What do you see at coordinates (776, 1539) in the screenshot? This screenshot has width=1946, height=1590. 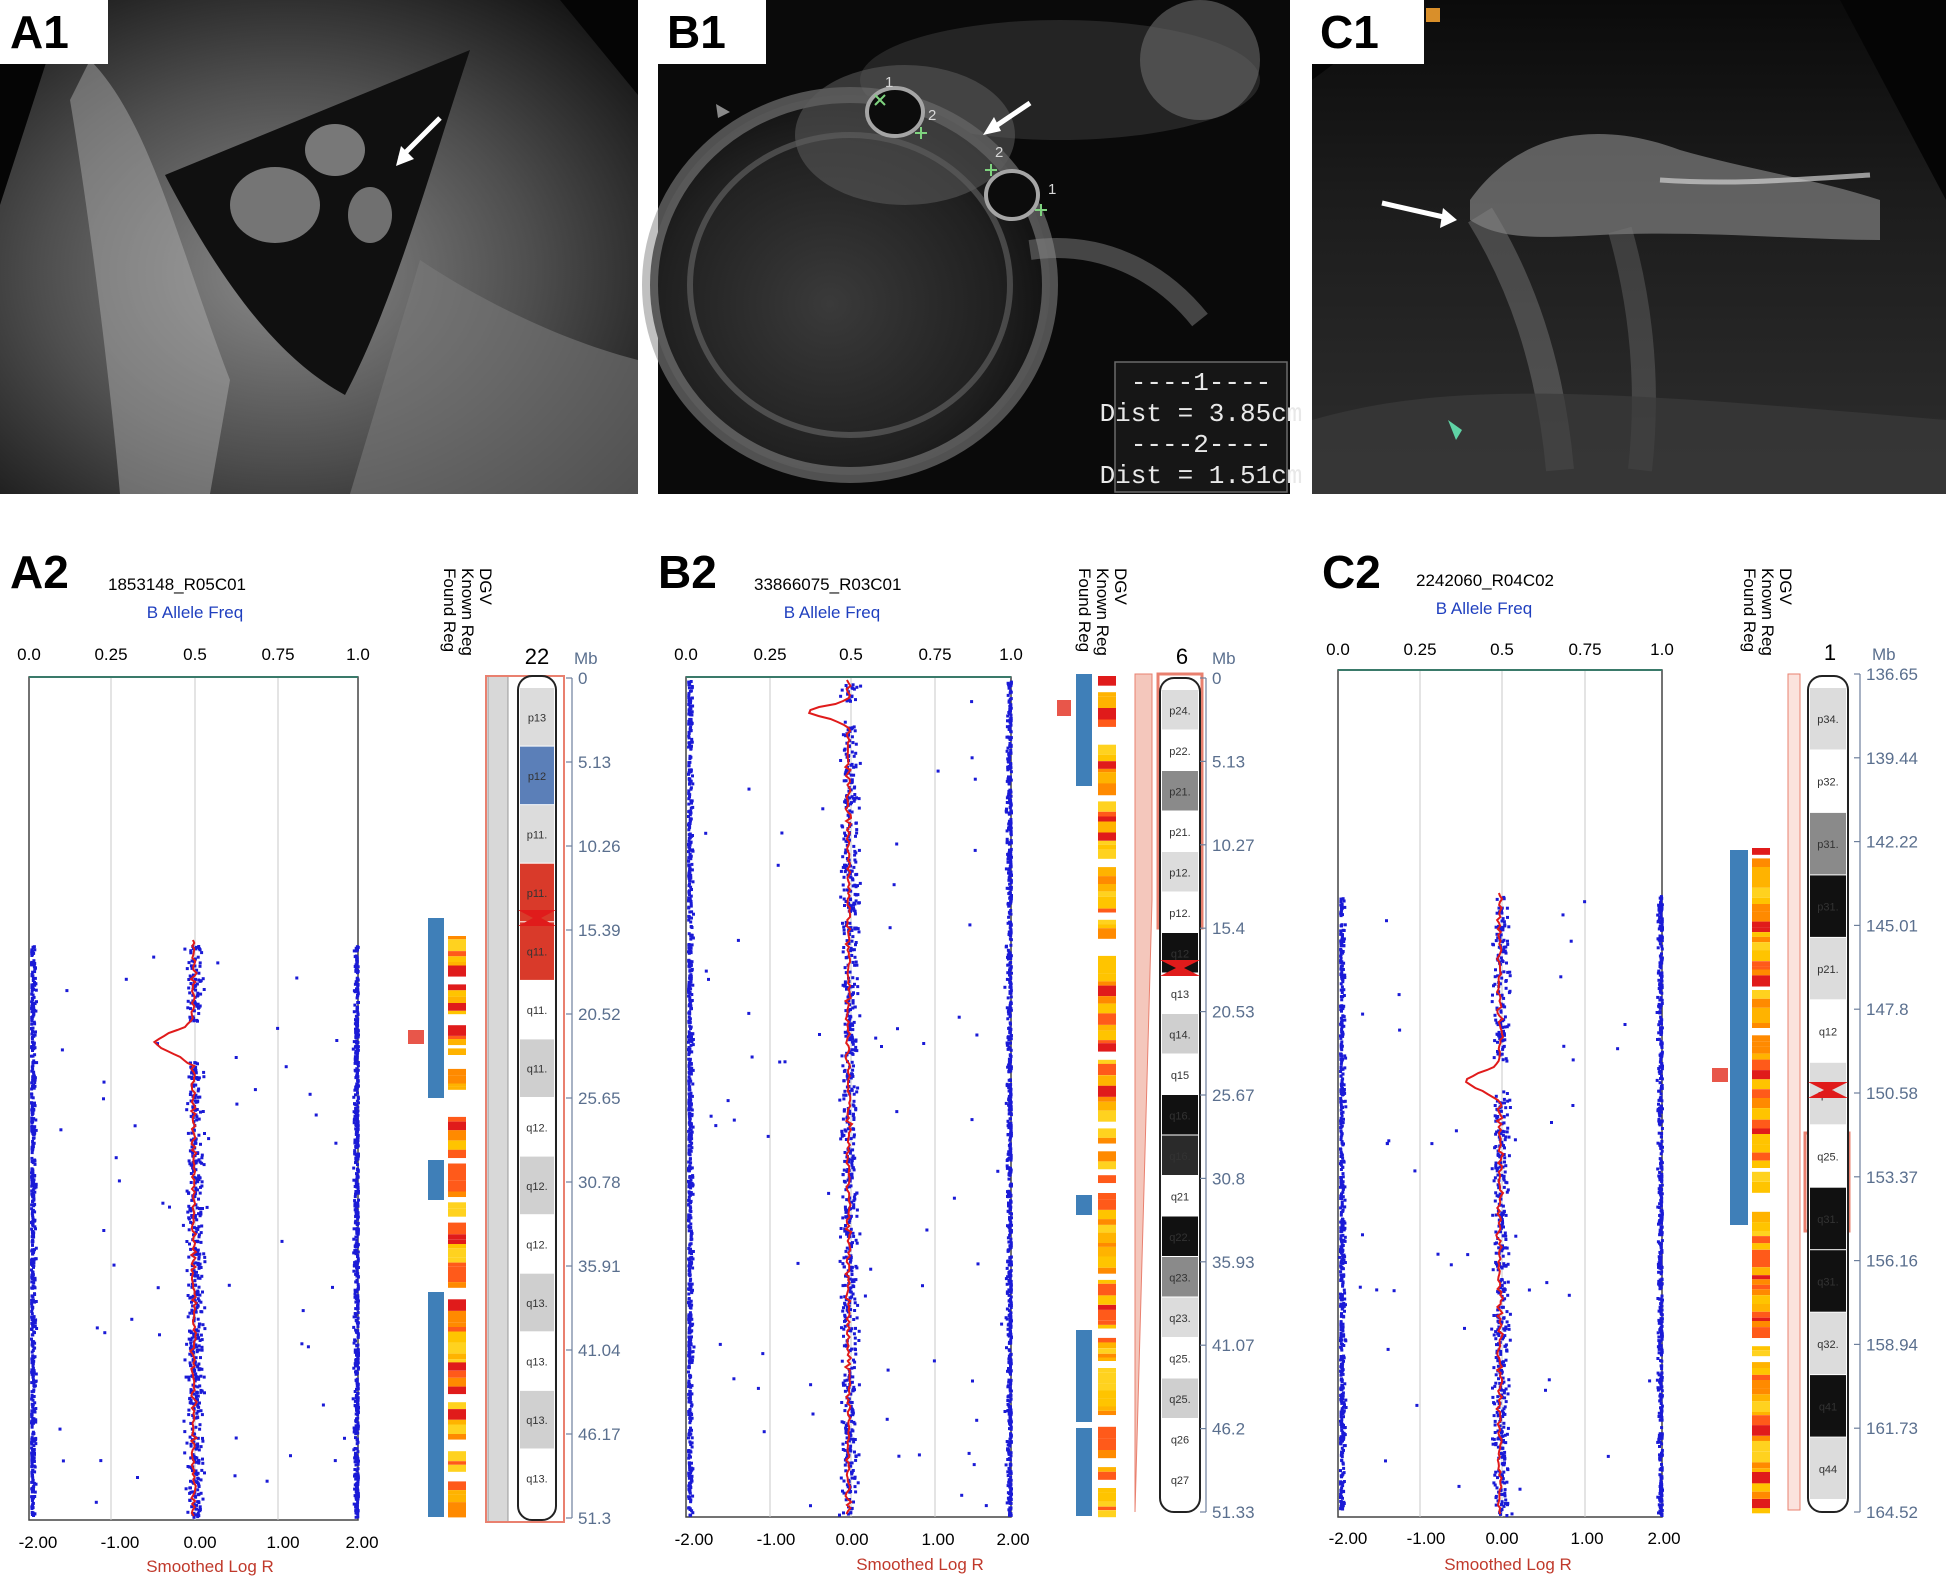 I see `logr-tick: -1.00` at bounding box center [776, 1539].